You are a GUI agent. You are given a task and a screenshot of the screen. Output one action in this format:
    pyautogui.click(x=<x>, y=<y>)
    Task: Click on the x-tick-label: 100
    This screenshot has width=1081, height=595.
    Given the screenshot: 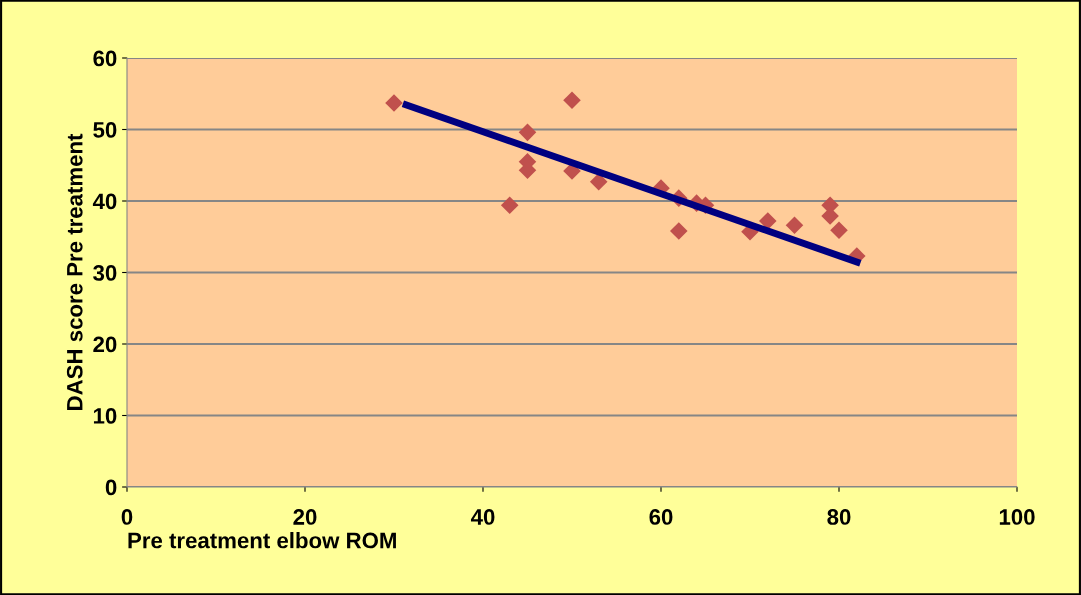 What is the action you would take?
    pyautogui.click(x=1017, y=517)
    